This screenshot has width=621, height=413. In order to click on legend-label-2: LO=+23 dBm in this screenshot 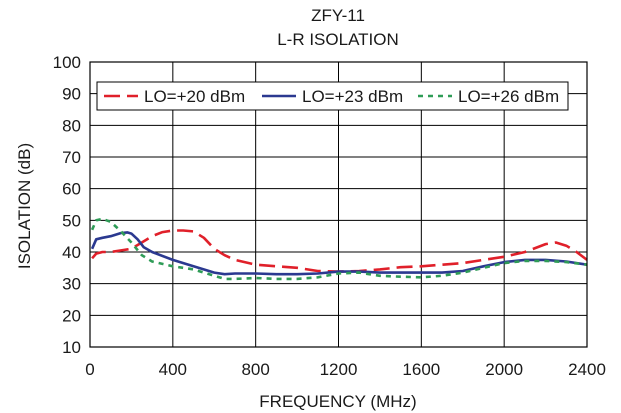, I will do `click(352, 96)`.